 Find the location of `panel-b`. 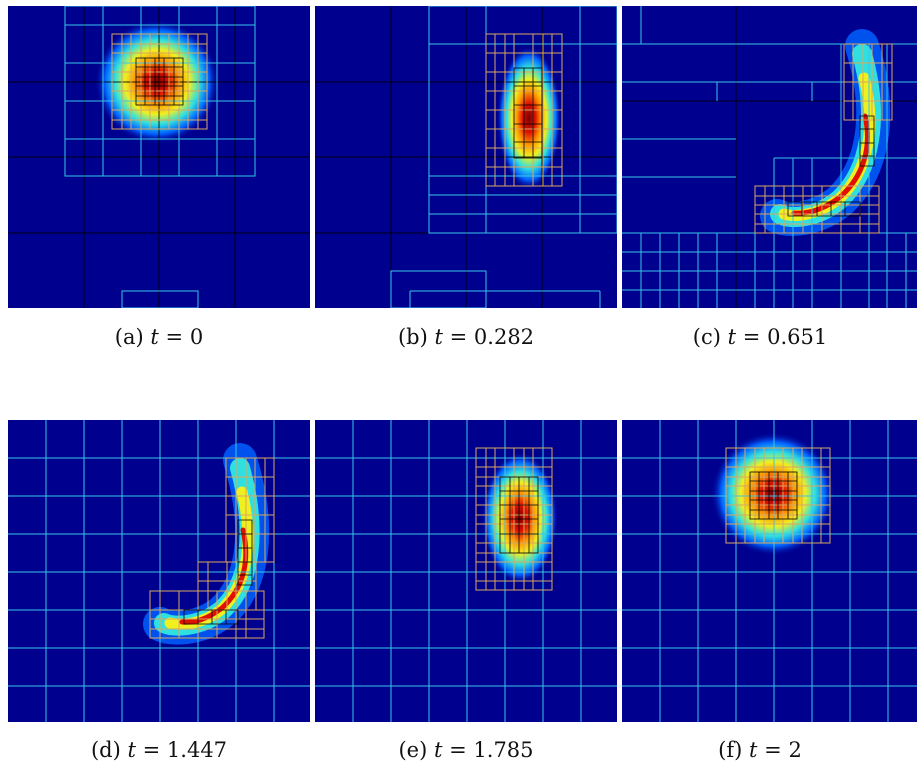

panel-b is located at coordinates (466, 157).